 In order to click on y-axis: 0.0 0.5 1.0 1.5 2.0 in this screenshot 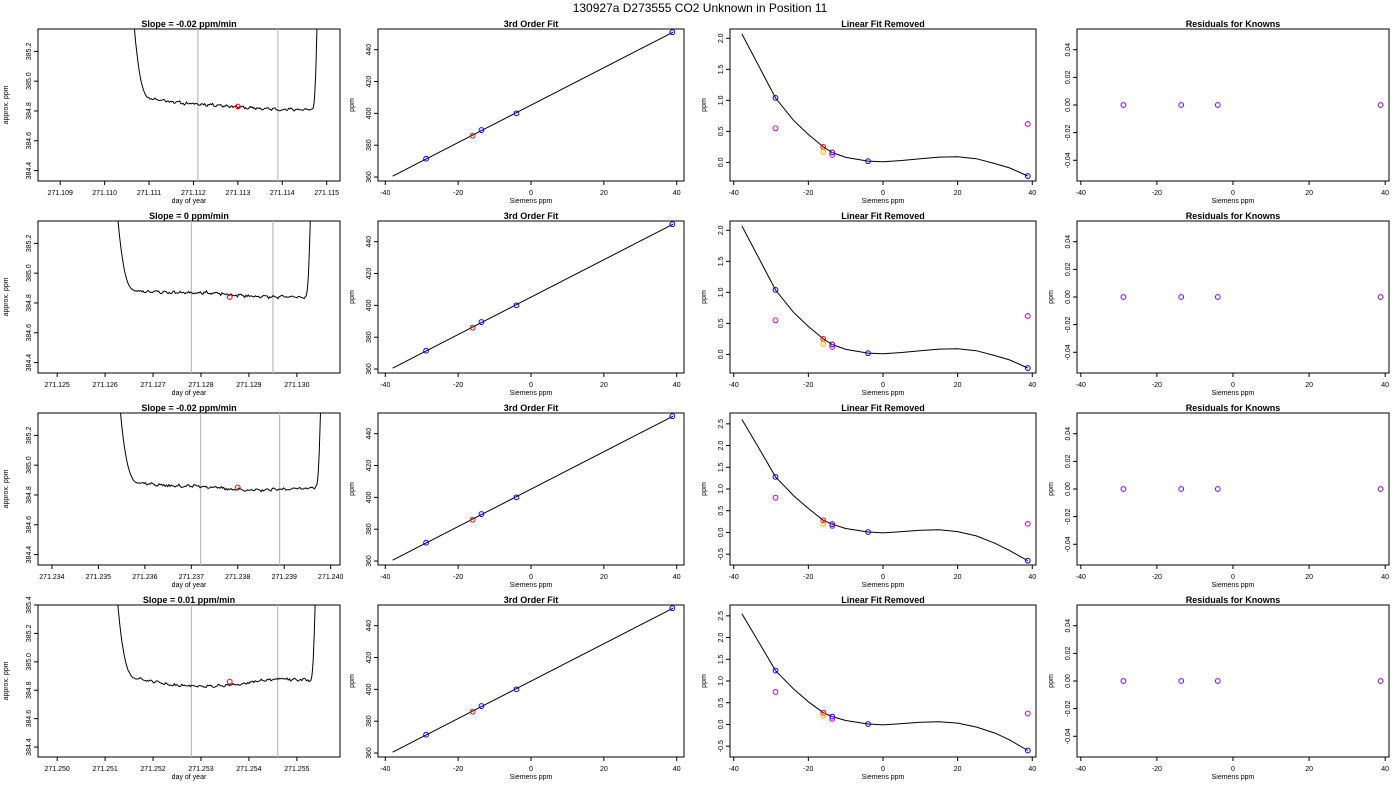, I will do `click(724, 292)`.